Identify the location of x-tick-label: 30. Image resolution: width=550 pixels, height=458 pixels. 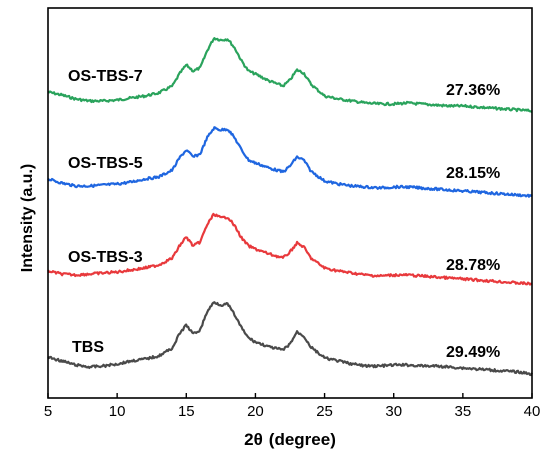
(393, 411).